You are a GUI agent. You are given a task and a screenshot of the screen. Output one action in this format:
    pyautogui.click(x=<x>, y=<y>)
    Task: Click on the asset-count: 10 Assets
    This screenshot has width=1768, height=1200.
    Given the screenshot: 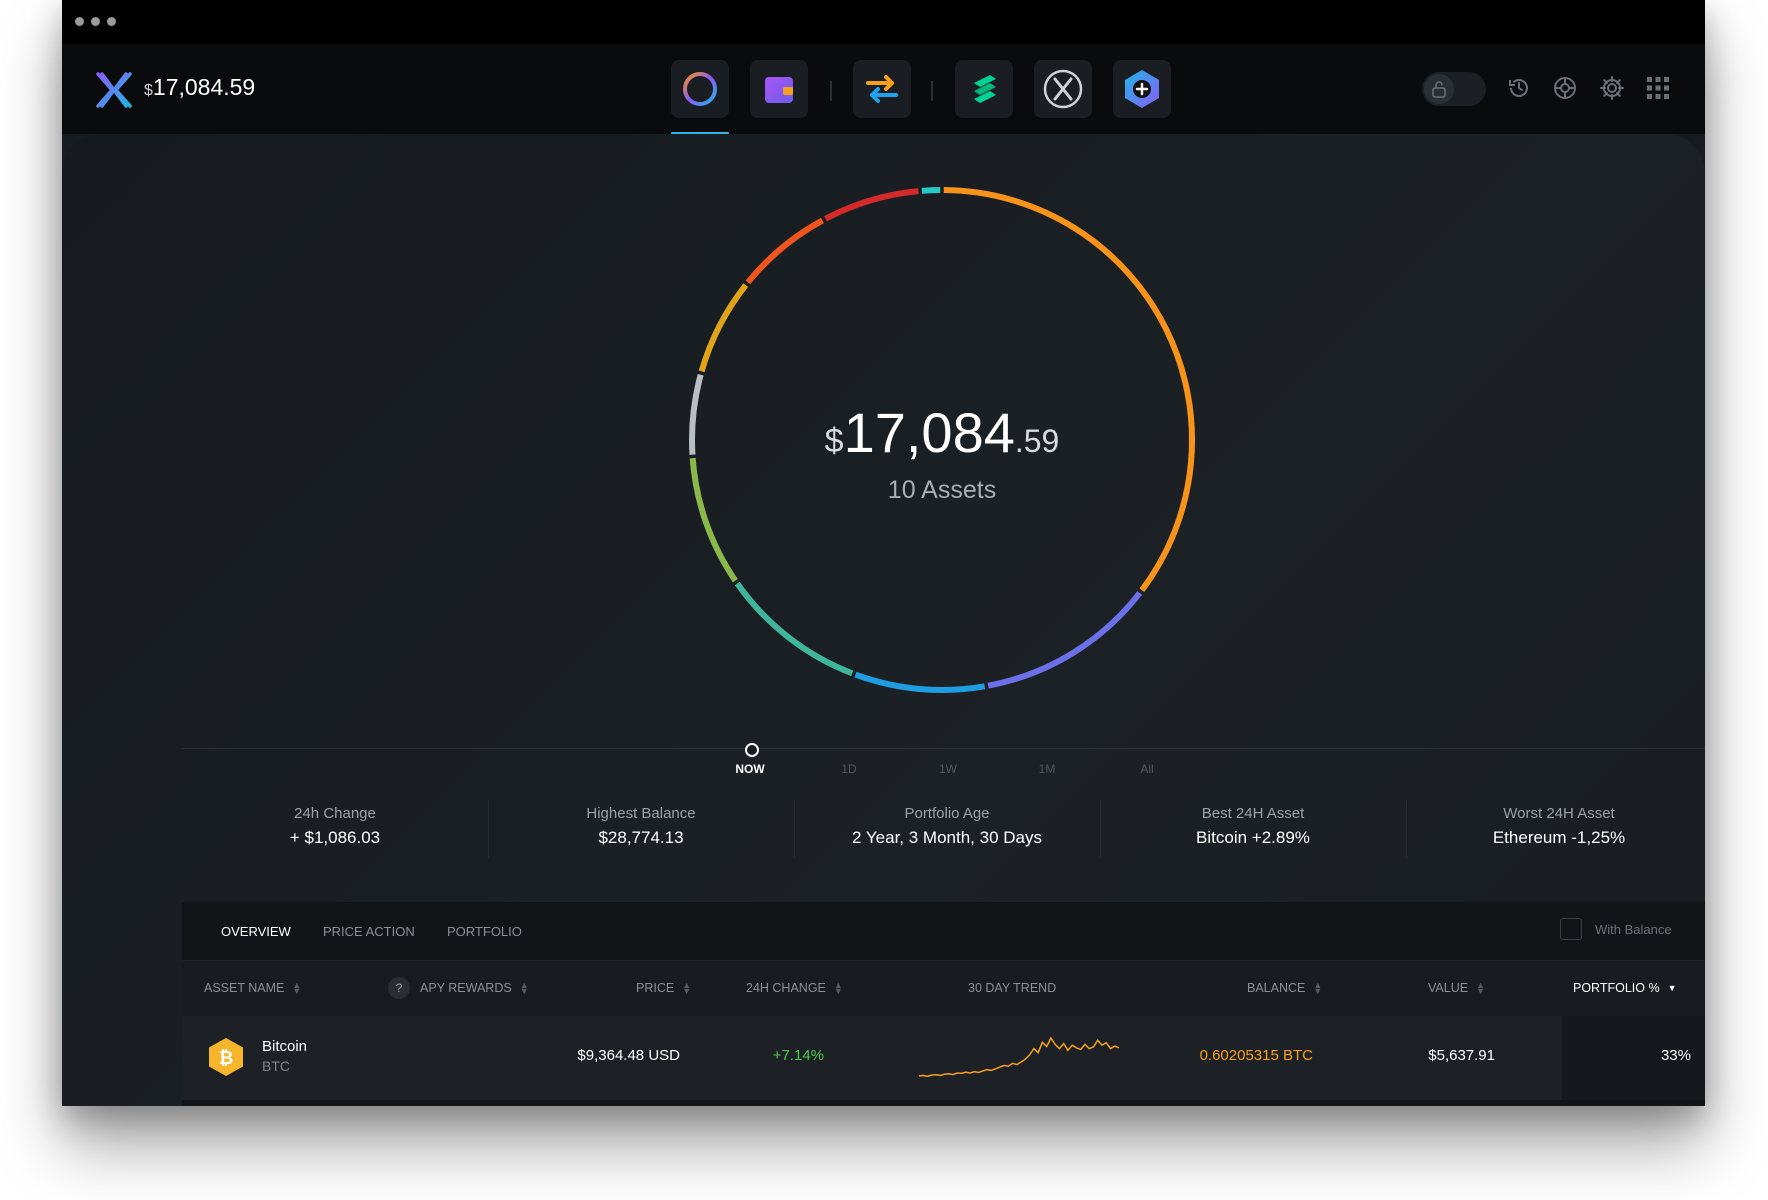 What is the action you would take?
    pyautogui.click(x=942, y=490)
    